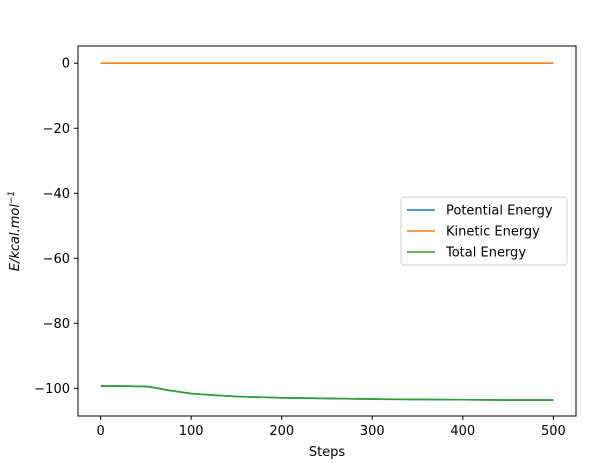 The image size is (601, 463). I want to click on x-tick-label: 0, so click(100, 431).